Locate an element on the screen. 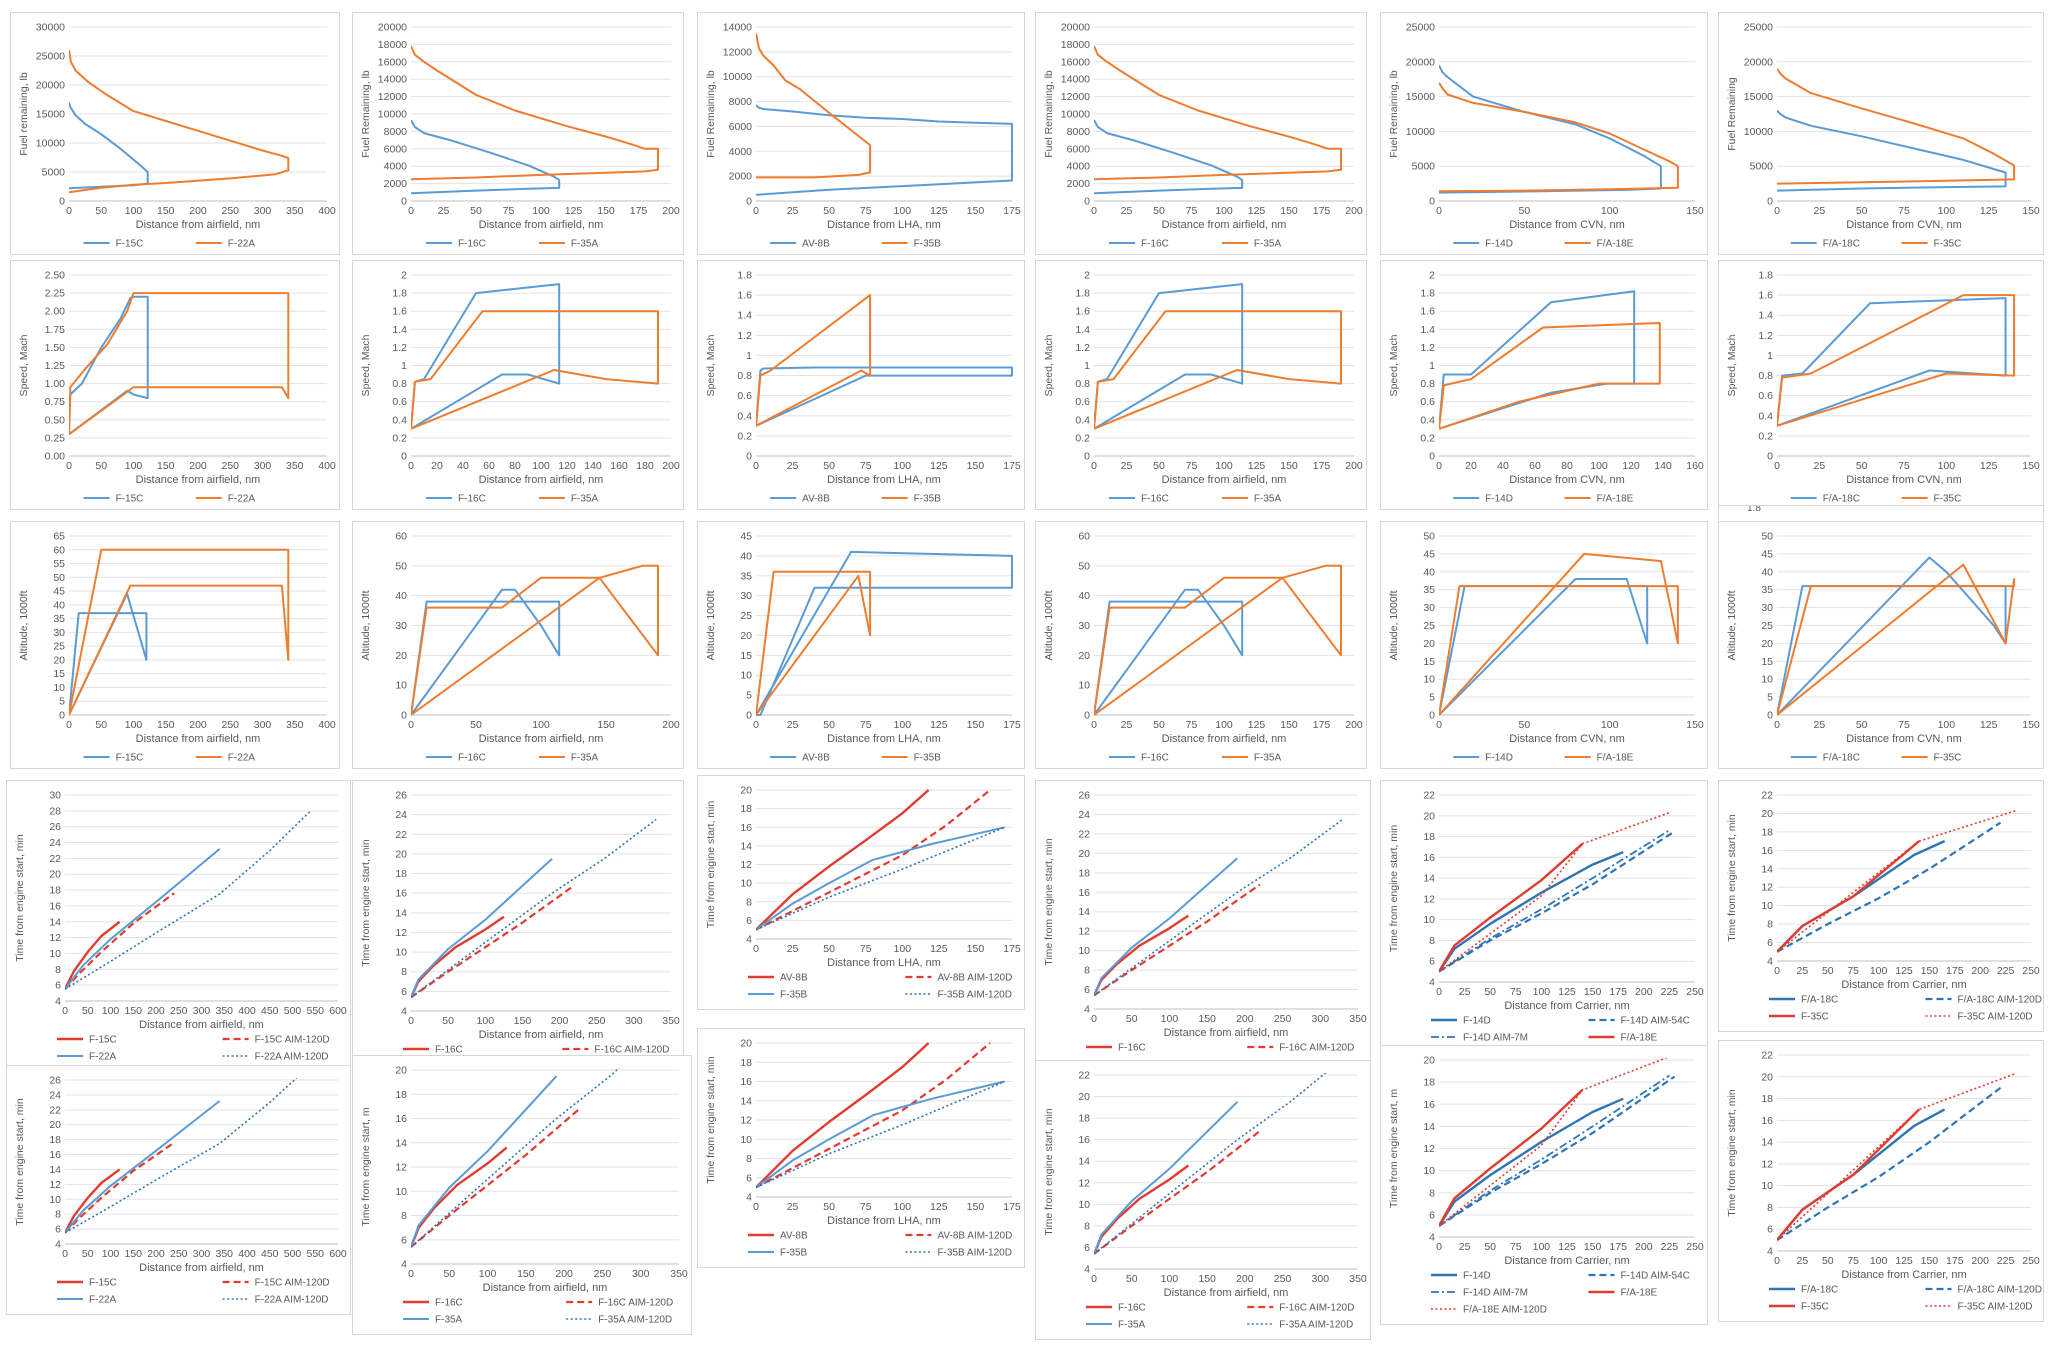 This screenshot has width=2050, height=1358. x-tick-label: 0 is located at coordinates (65, 1254).